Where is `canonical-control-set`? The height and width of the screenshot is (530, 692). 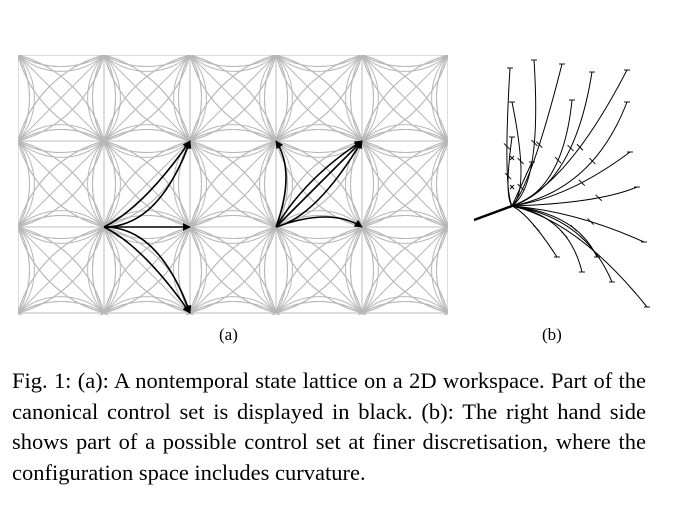 canonical-control-set is located at coordinates (233, 227).